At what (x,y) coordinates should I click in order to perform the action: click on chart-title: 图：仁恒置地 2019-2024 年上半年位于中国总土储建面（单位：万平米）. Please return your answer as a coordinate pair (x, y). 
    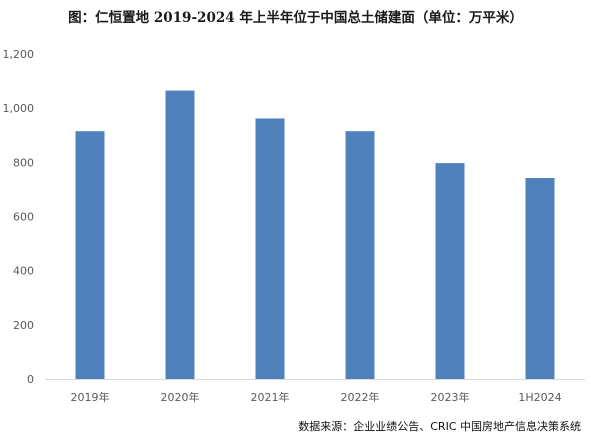
    Looking at the image, I should click on (295, 18).